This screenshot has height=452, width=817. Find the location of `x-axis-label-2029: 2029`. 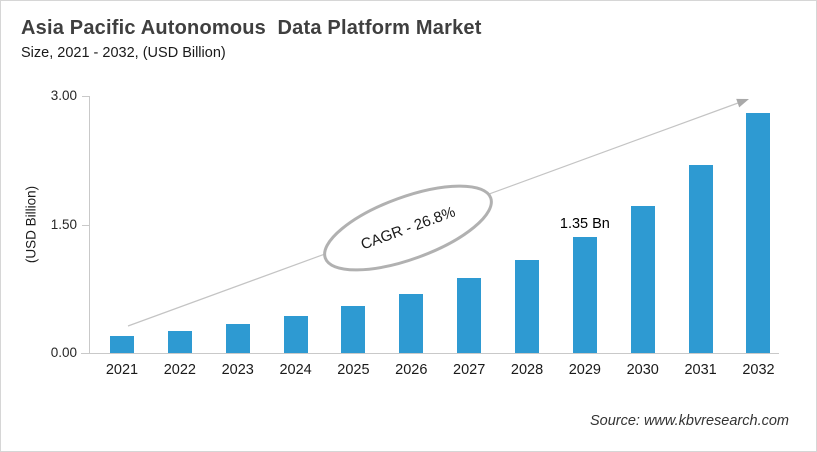

x-axis-label-2029: 2029 is located at coordinates (584, 370).